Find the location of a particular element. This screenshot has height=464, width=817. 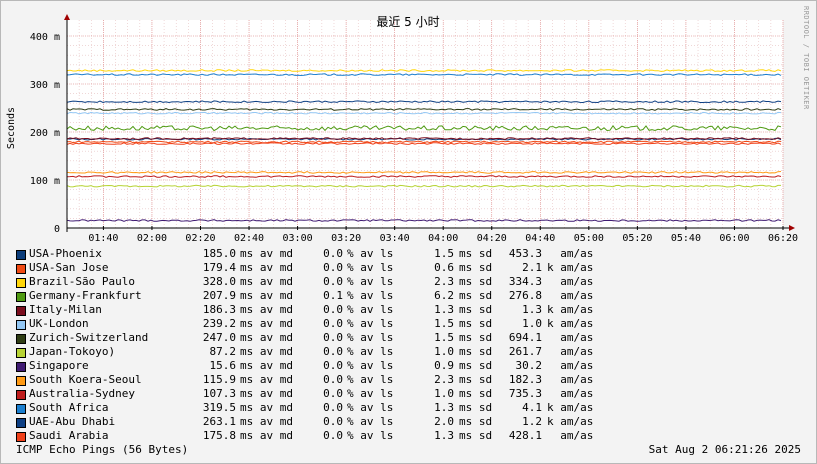

legend-amas: 182.3 is located at coordinates (525, 379).